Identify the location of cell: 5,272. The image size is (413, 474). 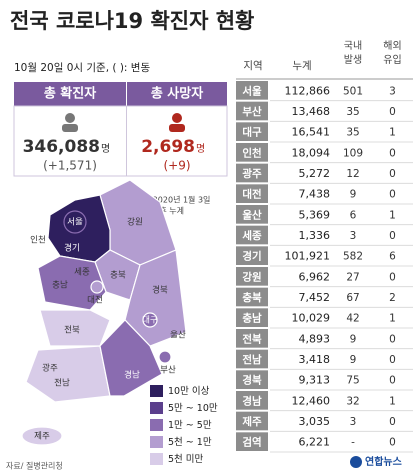
(315, 173).